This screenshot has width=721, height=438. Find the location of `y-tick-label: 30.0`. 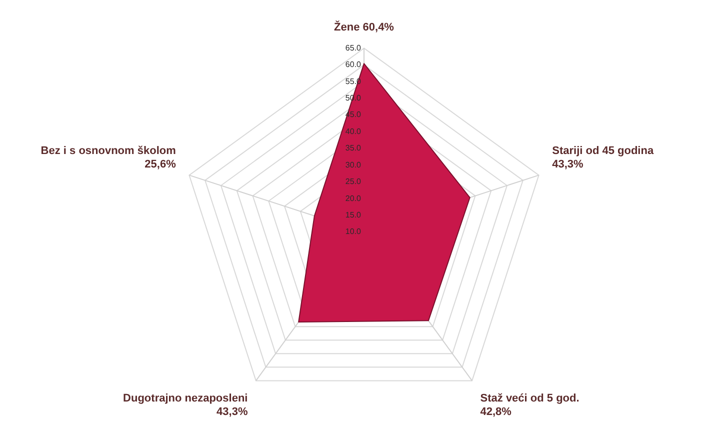

y-tick-label: 30.0 is located at coordinates (353, 165).